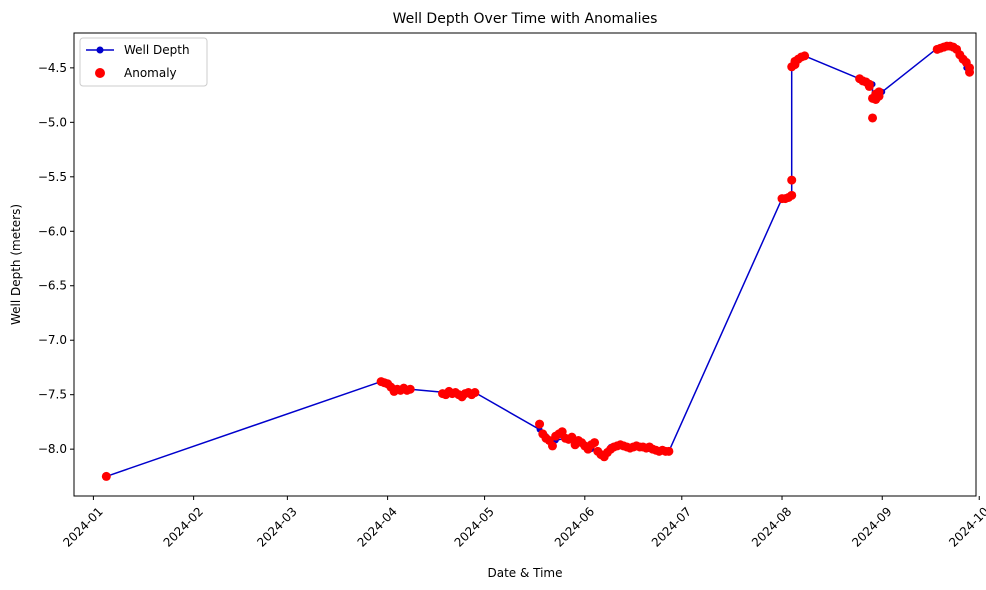 This screenshot has height=590, width=986. What do you see at coordinates (377, 526) in the screenshot?
I see `x-tick-label: 2024-04` at bounding box center [377, 526].